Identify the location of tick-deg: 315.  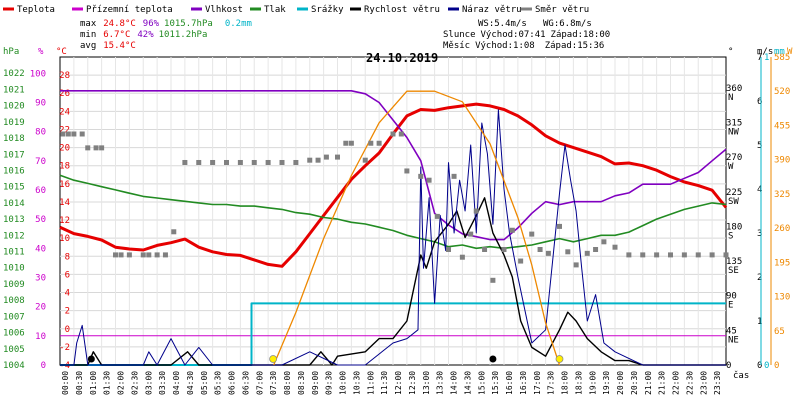
(734, 123).